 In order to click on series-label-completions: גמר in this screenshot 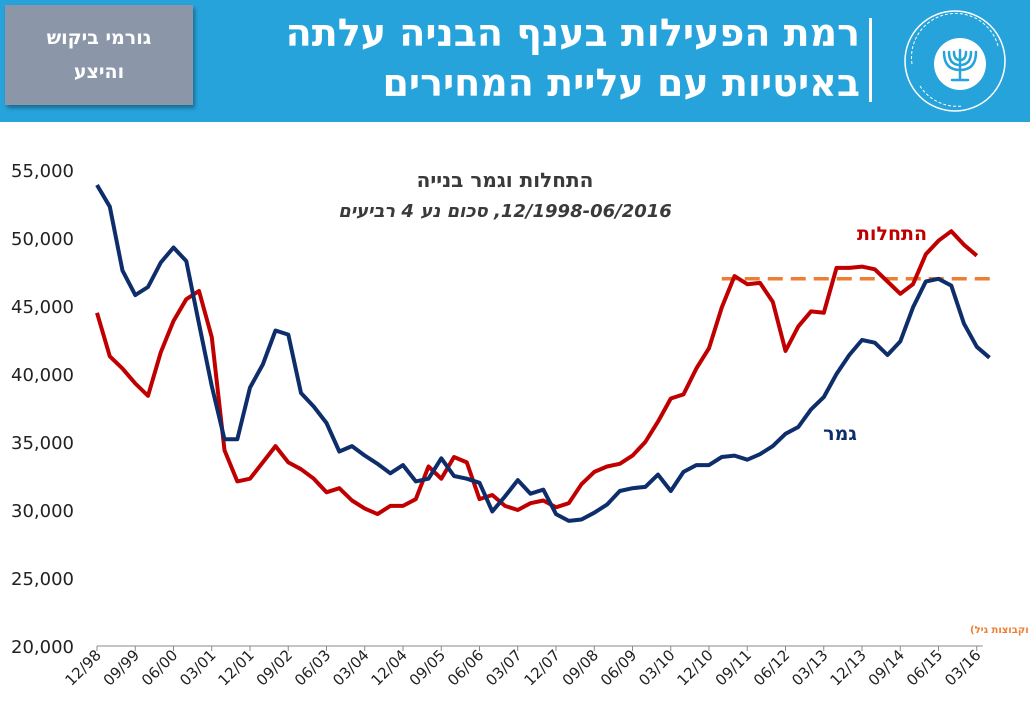, I will do `click(840, 434)`.